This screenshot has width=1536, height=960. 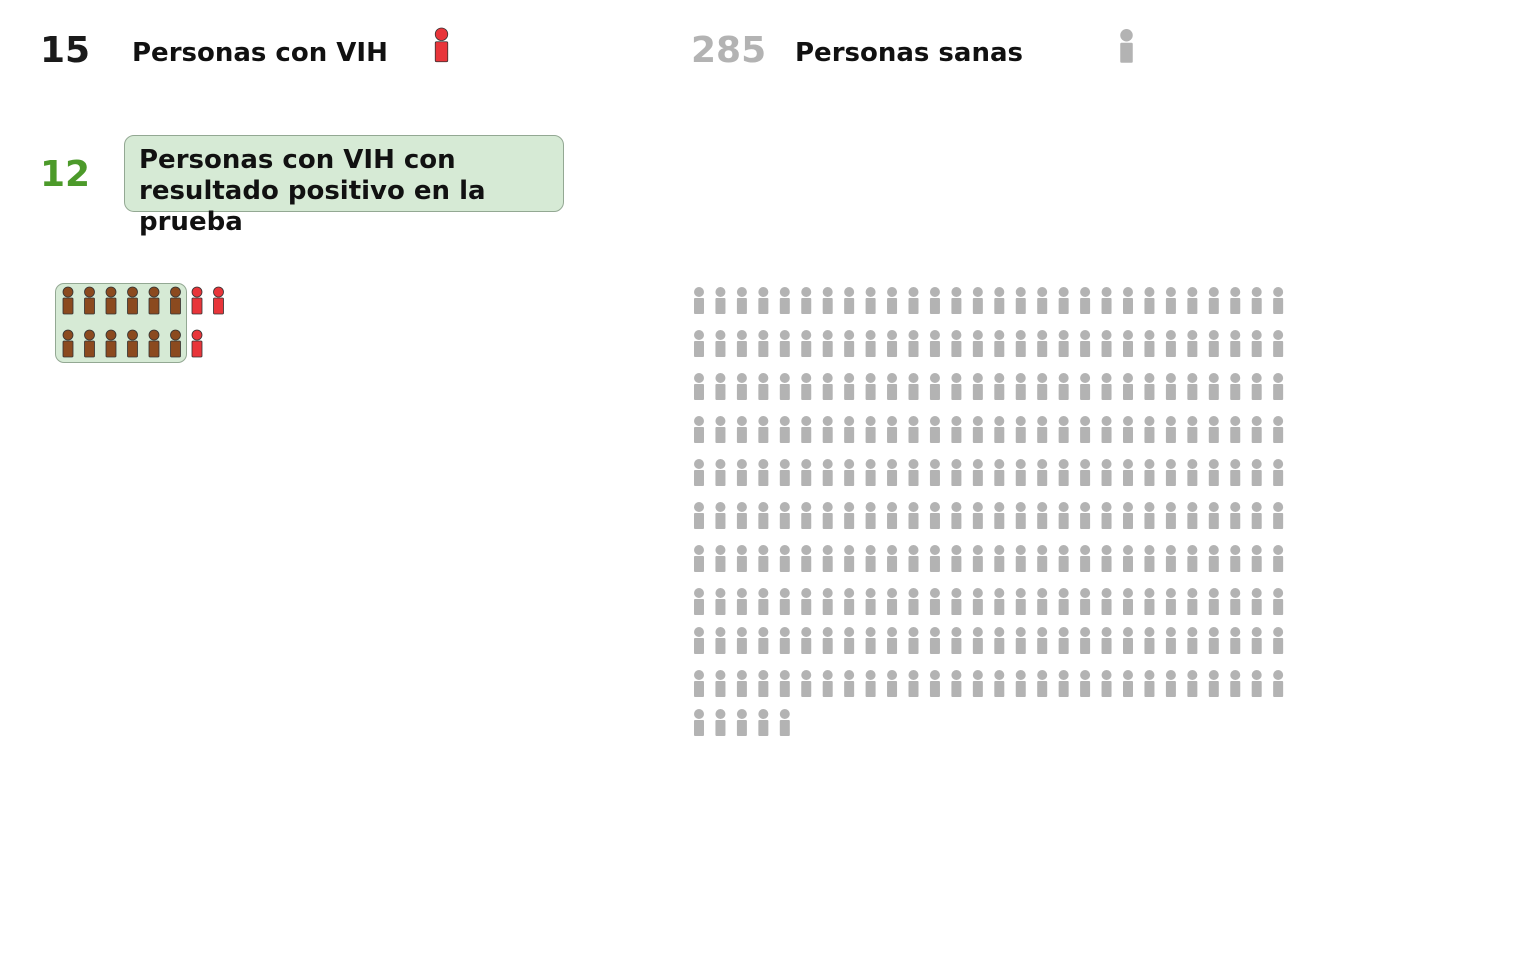 What do you see at coordinates (65, 174) in the screenshot?
I see `tested-positive-count: 12` at bounding box center [65, 174].